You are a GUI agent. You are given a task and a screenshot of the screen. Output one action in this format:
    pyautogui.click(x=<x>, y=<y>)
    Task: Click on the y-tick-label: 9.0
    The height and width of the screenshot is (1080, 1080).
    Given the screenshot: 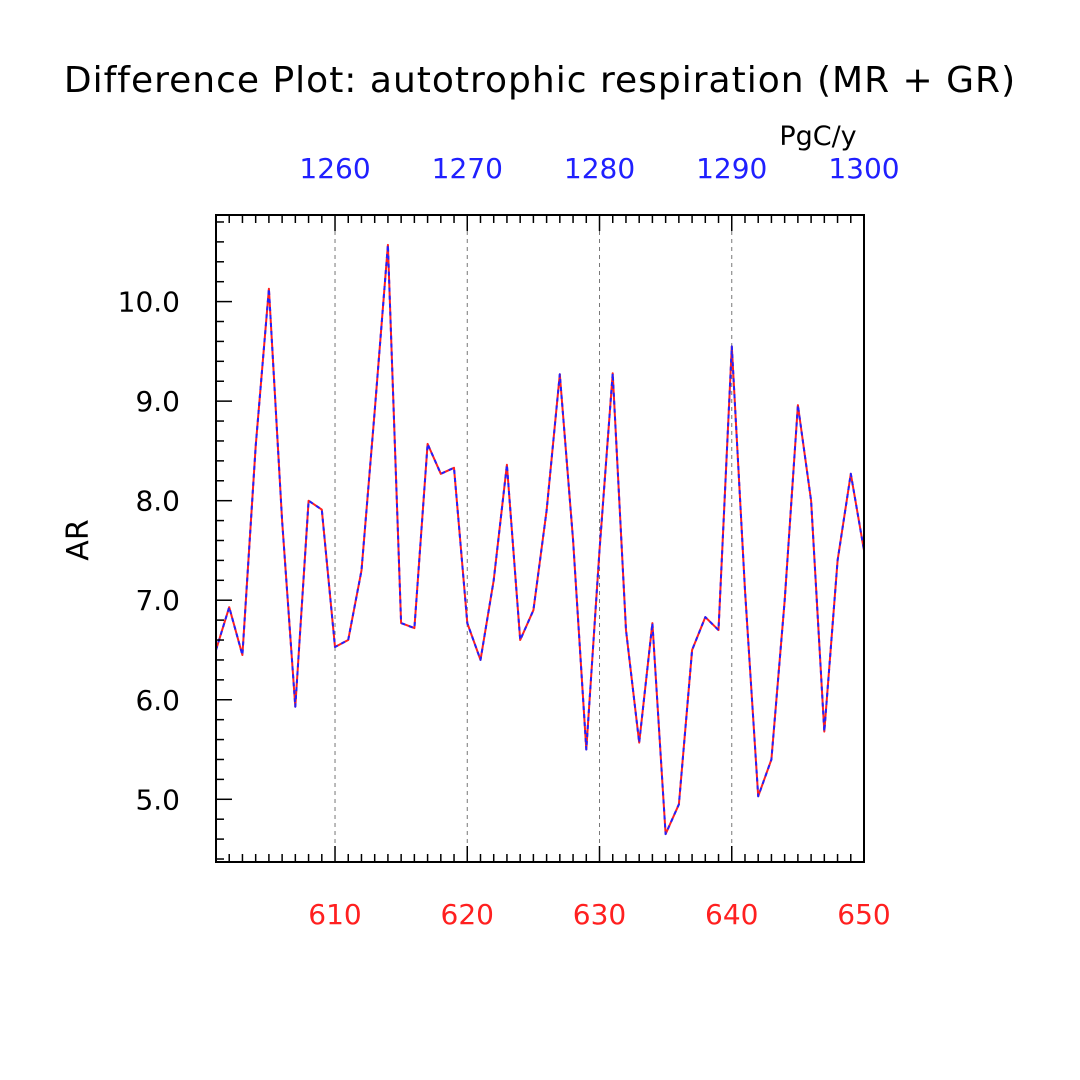 What is the action you would take?
    pyautogui.click(x=157, y=401)
    